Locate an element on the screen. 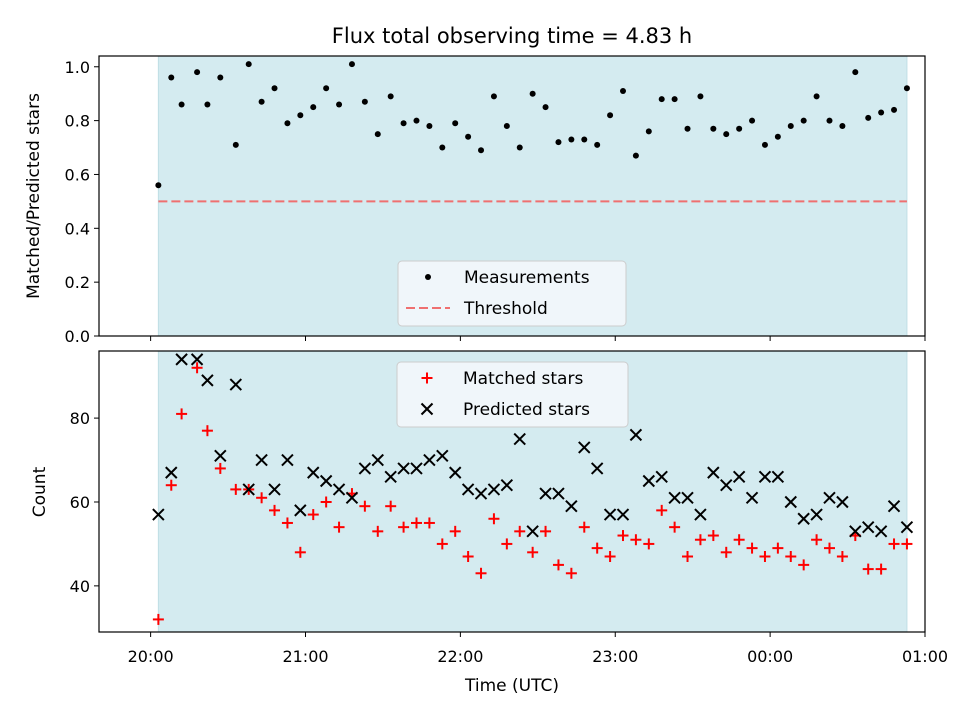 The image size is (960, 724). legend-measurement-marker is located at coordinates (428, 277).